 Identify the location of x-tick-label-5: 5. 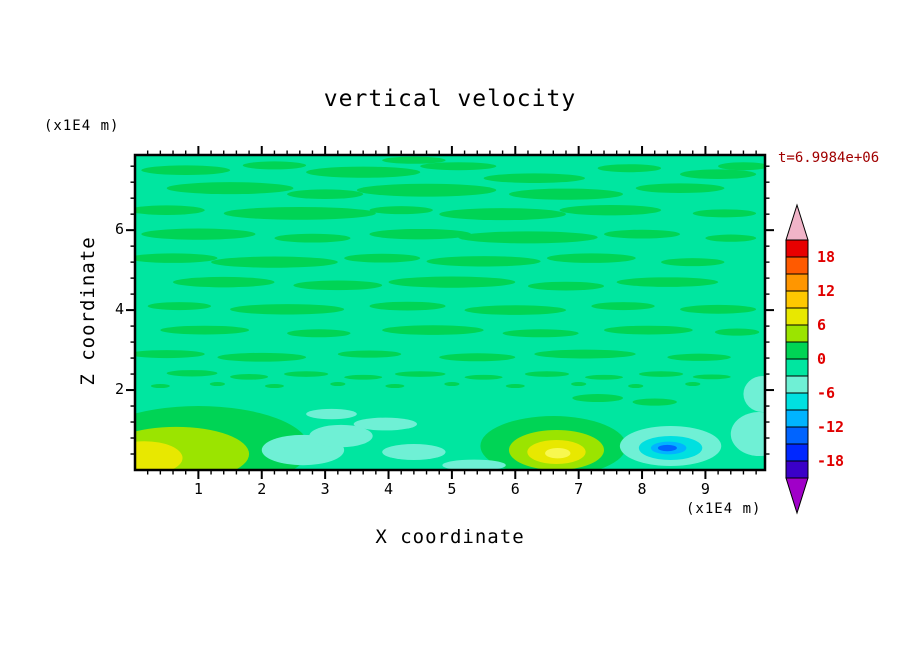
(452, 489).